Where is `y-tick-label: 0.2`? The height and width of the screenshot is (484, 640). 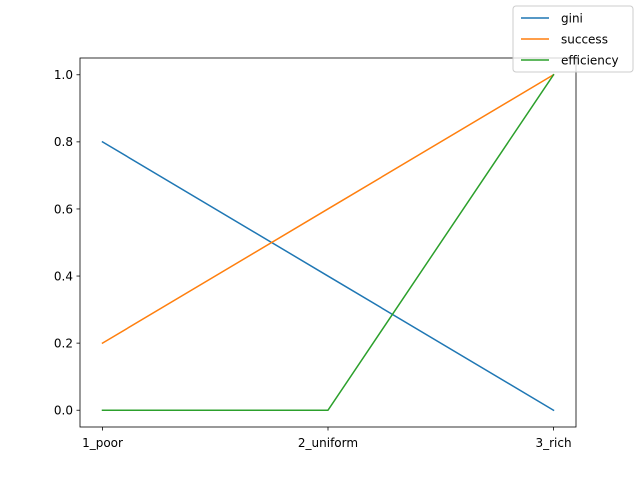
y-tick-label: 0.2 is located at coordinates (63, 343).